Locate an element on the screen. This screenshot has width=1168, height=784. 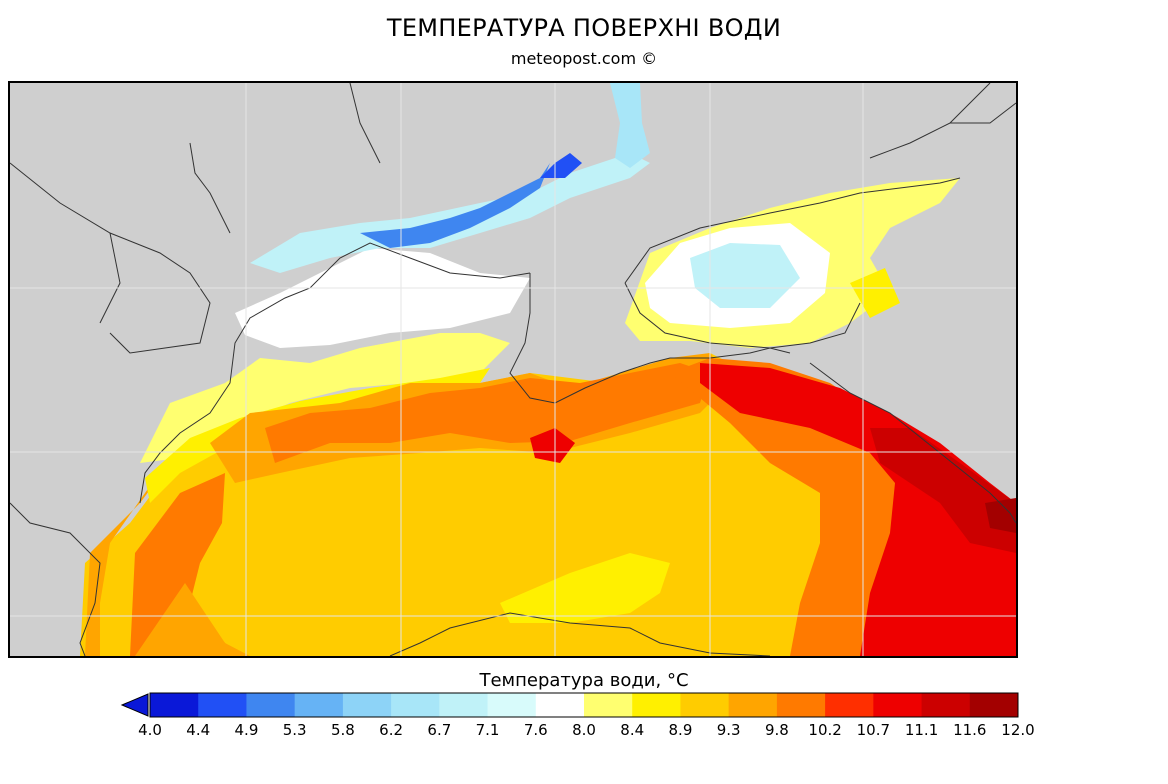
colorbar-tick-label: 11.1 is located at coordinates (921, 730).